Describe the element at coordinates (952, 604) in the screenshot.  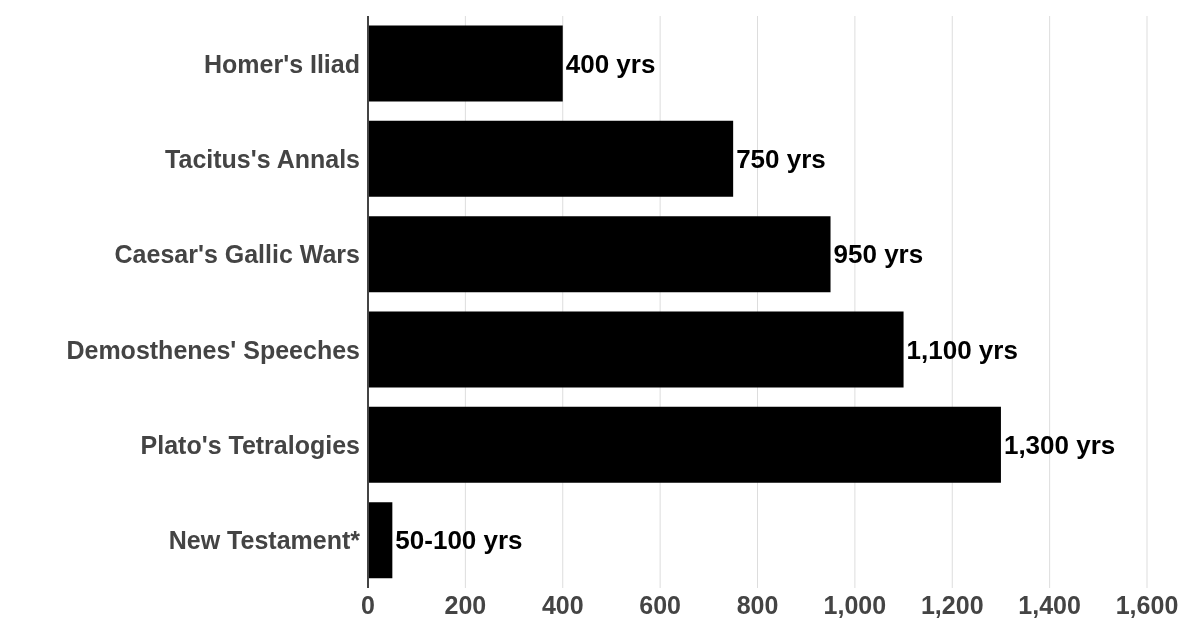
I see `x-tick-label: 1,200` at that location.